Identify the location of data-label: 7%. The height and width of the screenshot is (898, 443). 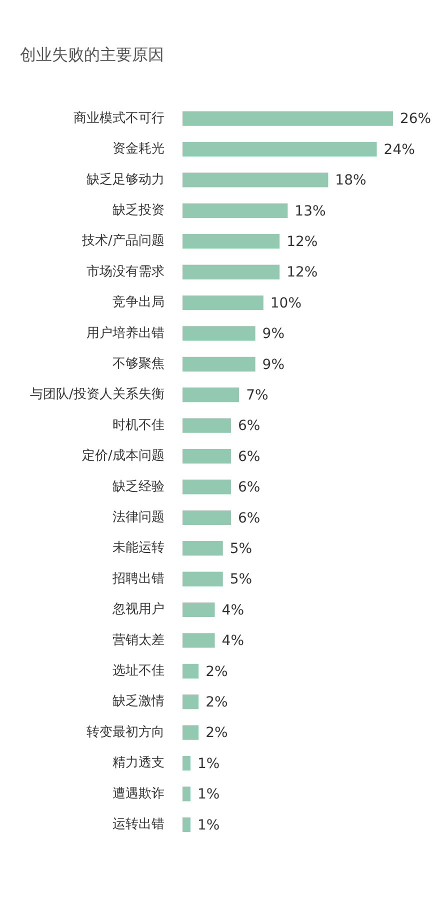
(257, 395).